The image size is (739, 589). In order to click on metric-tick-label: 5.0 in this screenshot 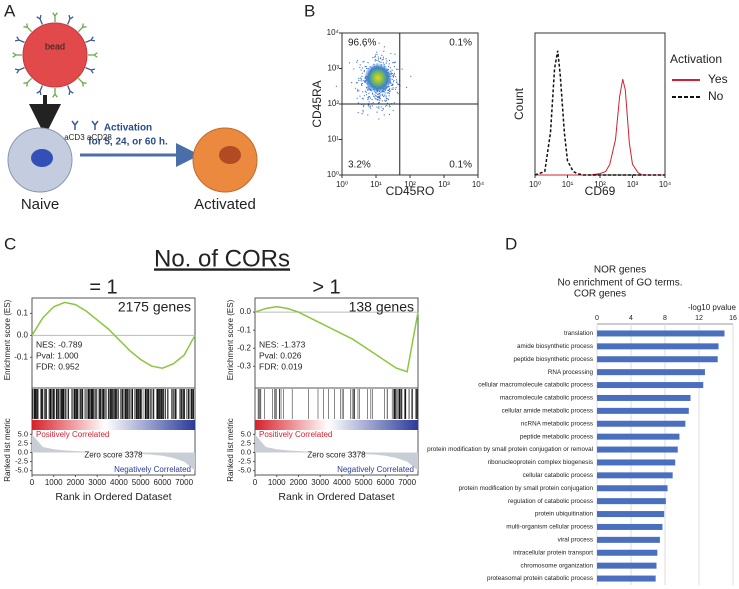, I will do `click(23, 433)`.